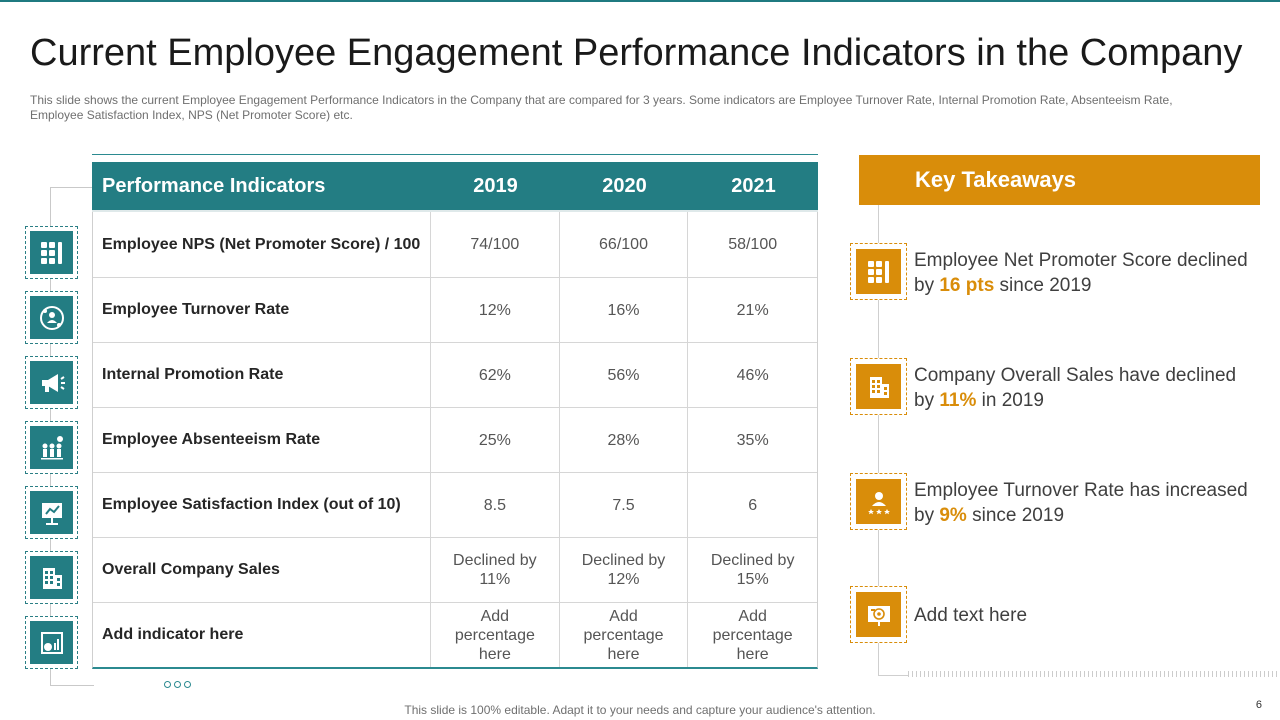 The height and width of the screenshot is (720, 1280). Describe the element at coordinates (624, 635) in the screenshot. I see `cell-2020: Add percentage here` at that location.